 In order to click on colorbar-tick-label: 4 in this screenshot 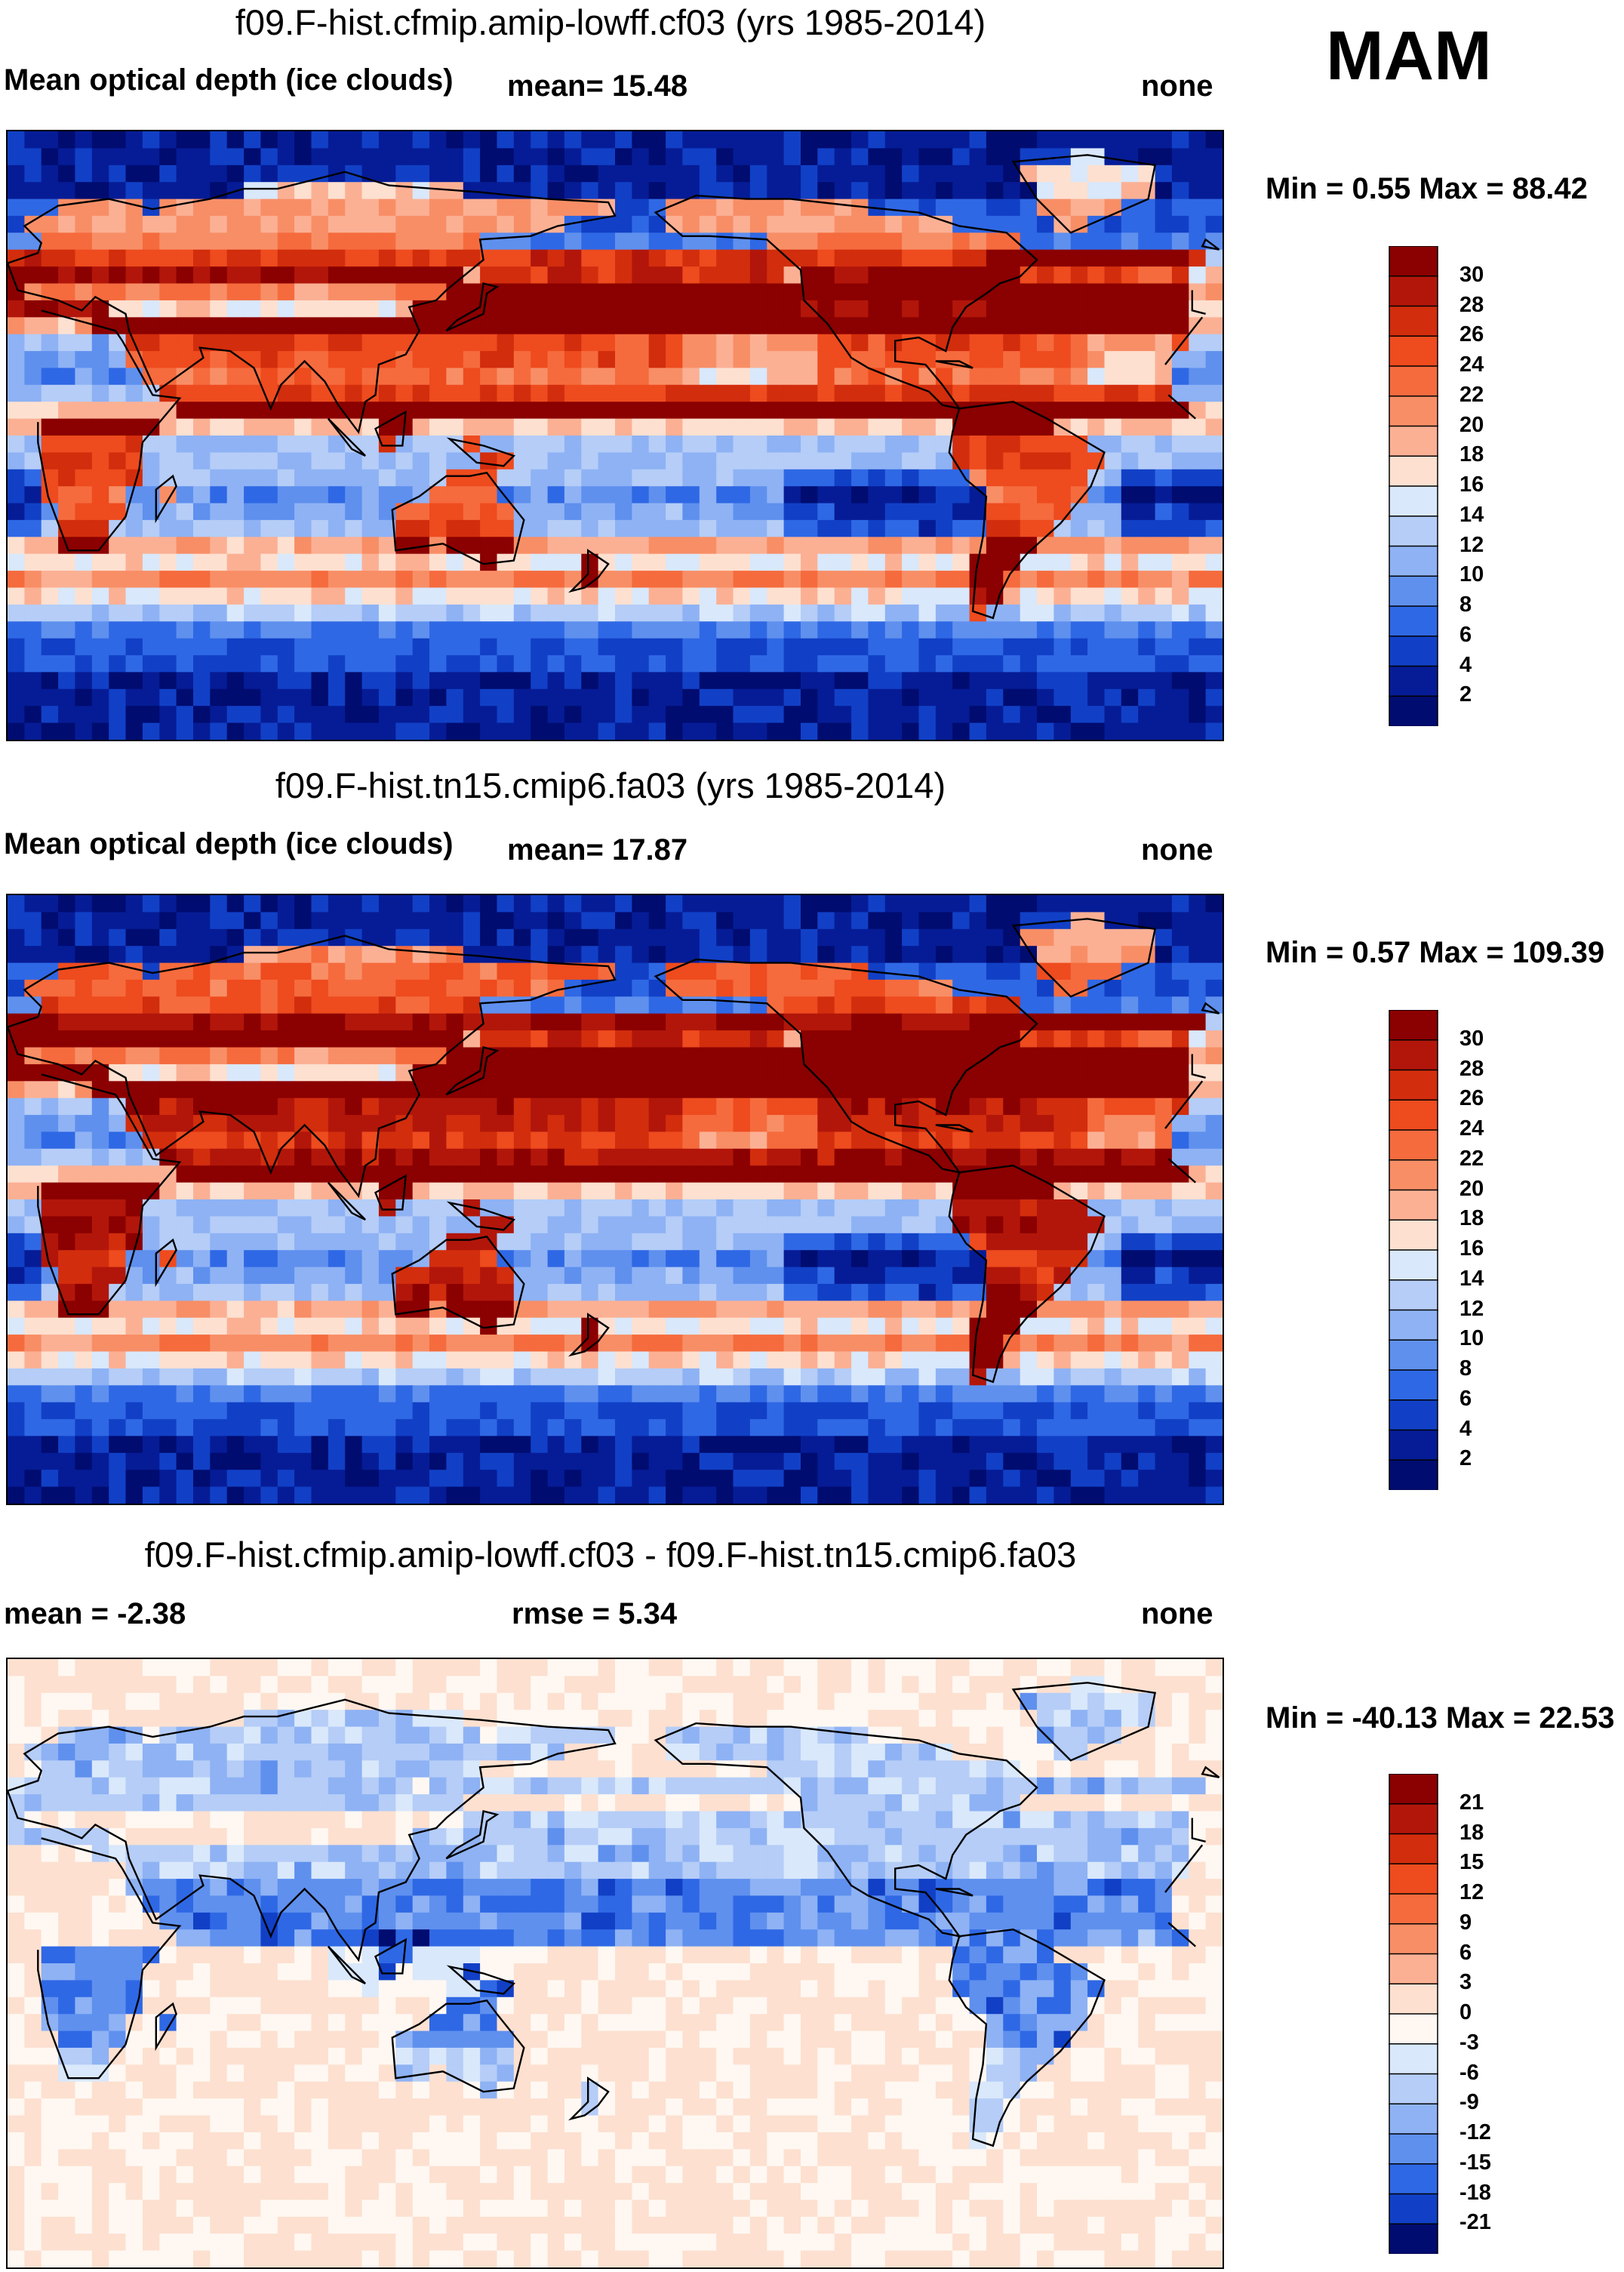, I will do `click(1465, 664)`.